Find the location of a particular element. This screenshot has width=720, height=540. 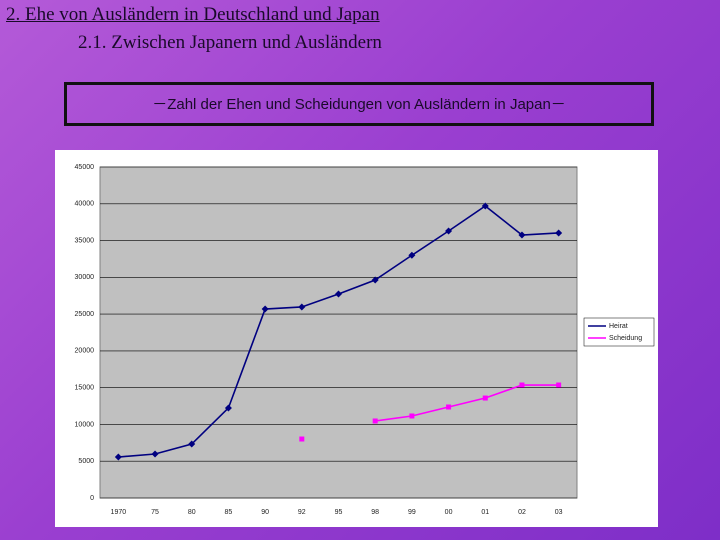

y-tick-label: 0 is located at coordinates (92, 498).